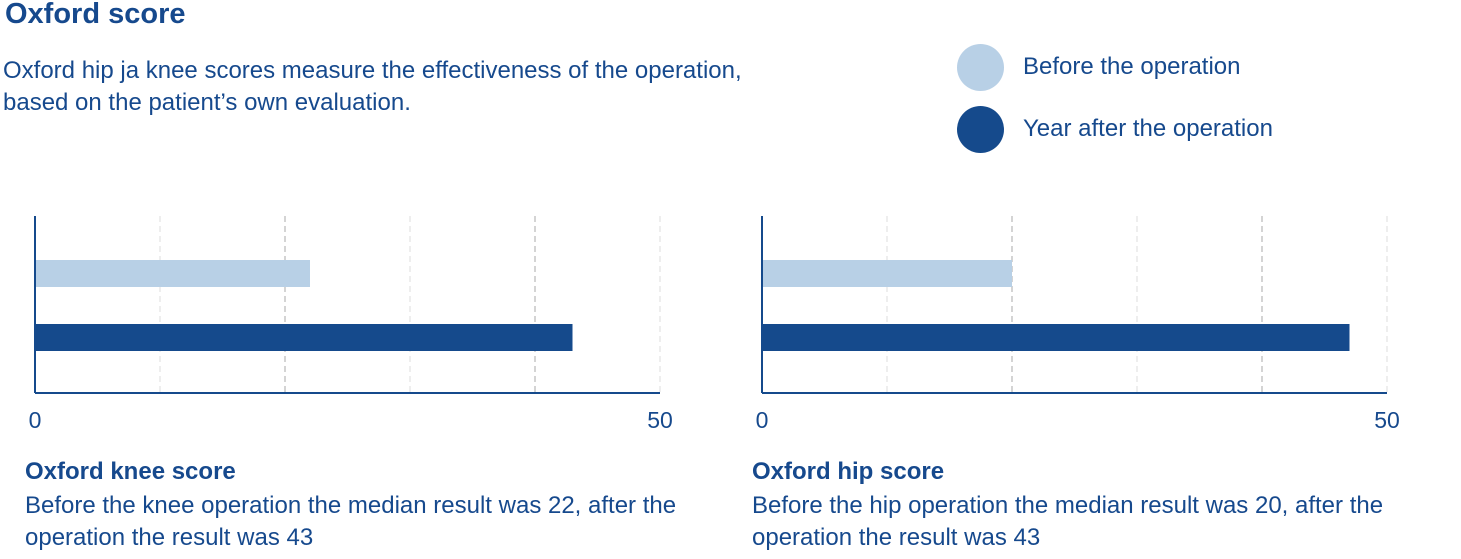 This screenshot has width=1461, height=559. Describe the element at coordinates (95, 15) in the screenshot. I see `page-title: Oxford score` at that location.